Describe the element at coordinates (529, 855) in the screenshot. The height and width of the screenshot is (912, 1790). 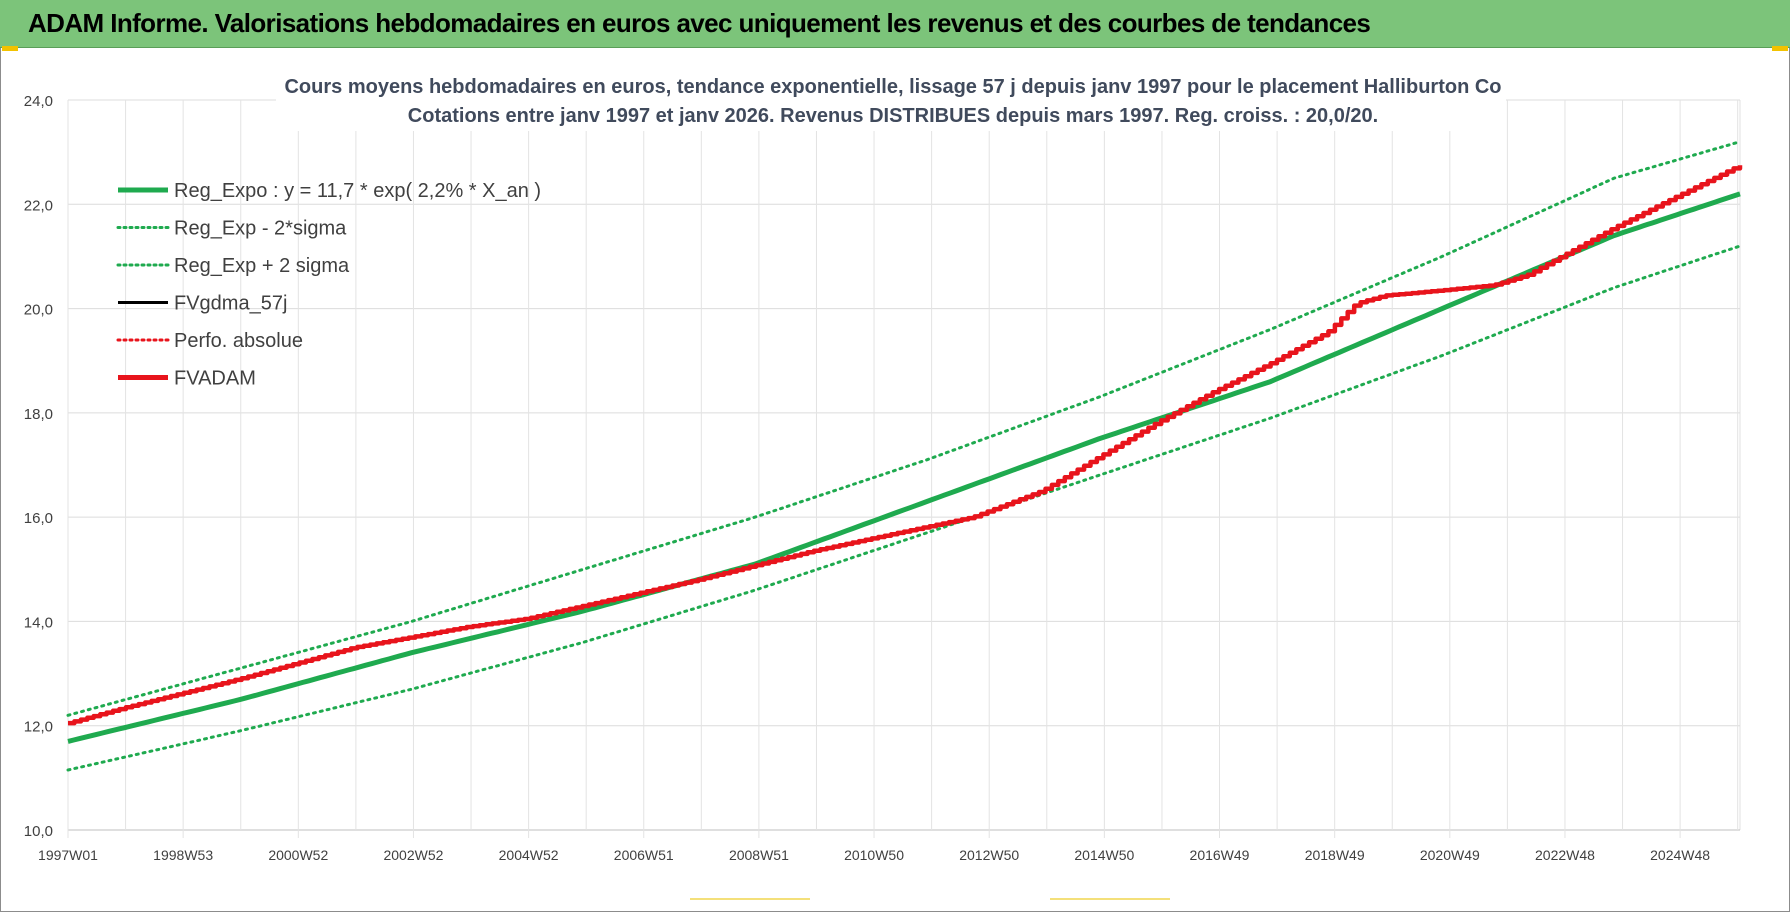
I see `x-tick-label: 2004W52` at that location.